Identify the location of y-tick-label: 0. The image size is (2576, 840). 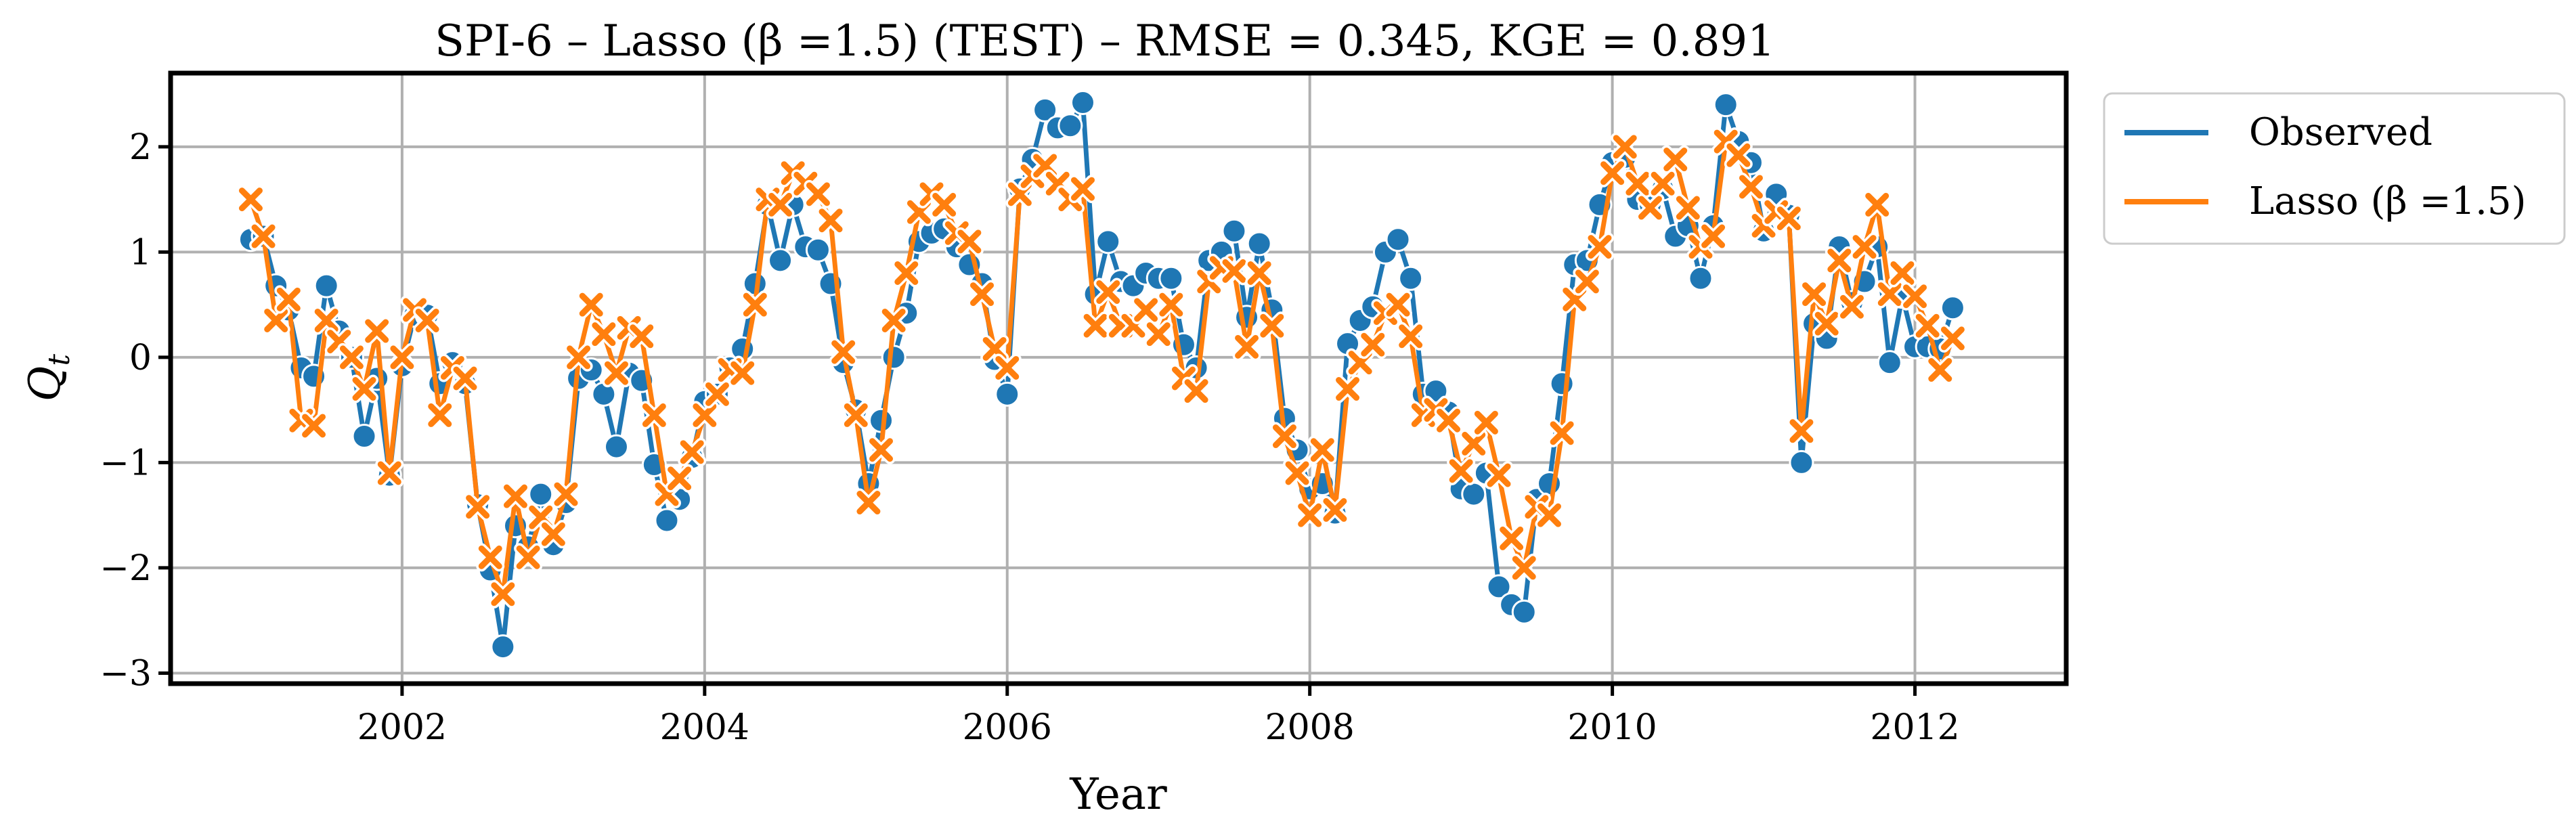
(140, 358).